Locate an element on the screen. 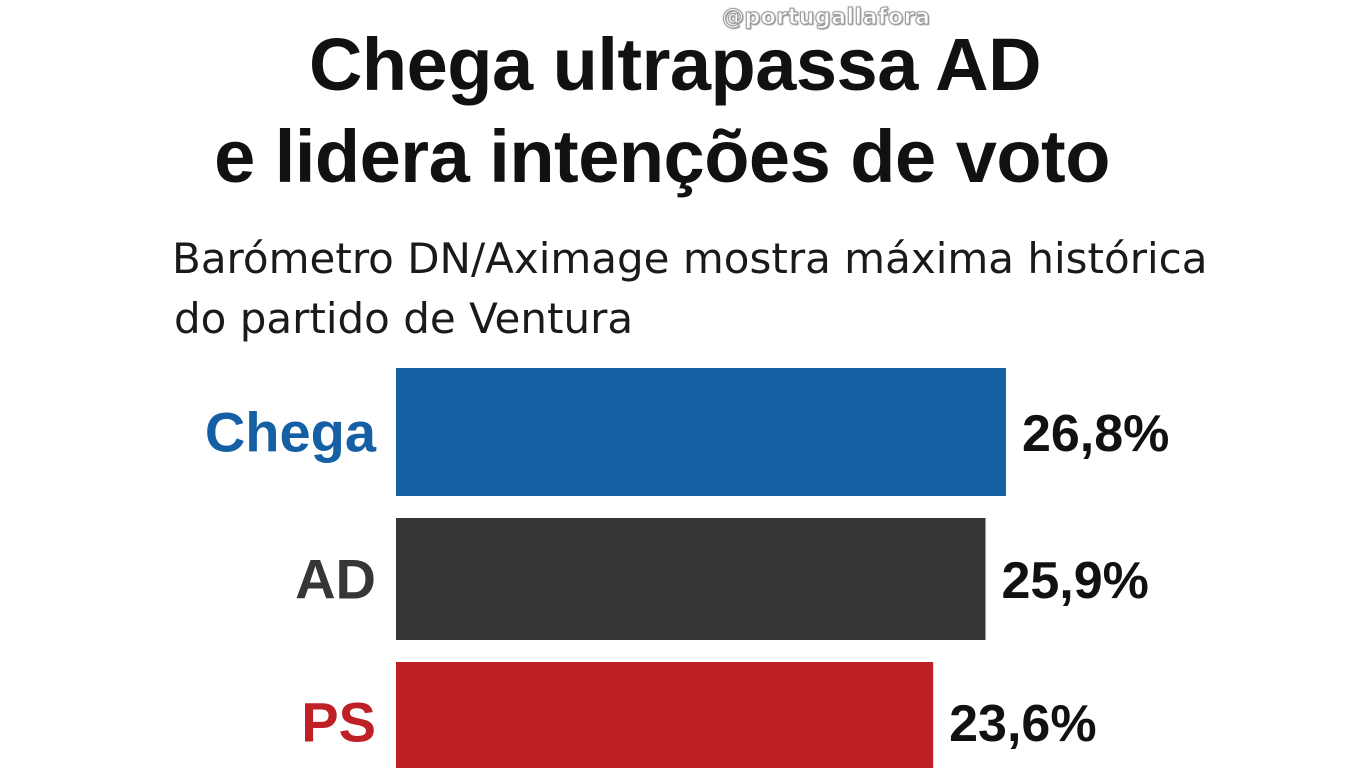 The image size is (1366, 768). value-label-chega: 26,8% is located at coordinates (1095, 434).